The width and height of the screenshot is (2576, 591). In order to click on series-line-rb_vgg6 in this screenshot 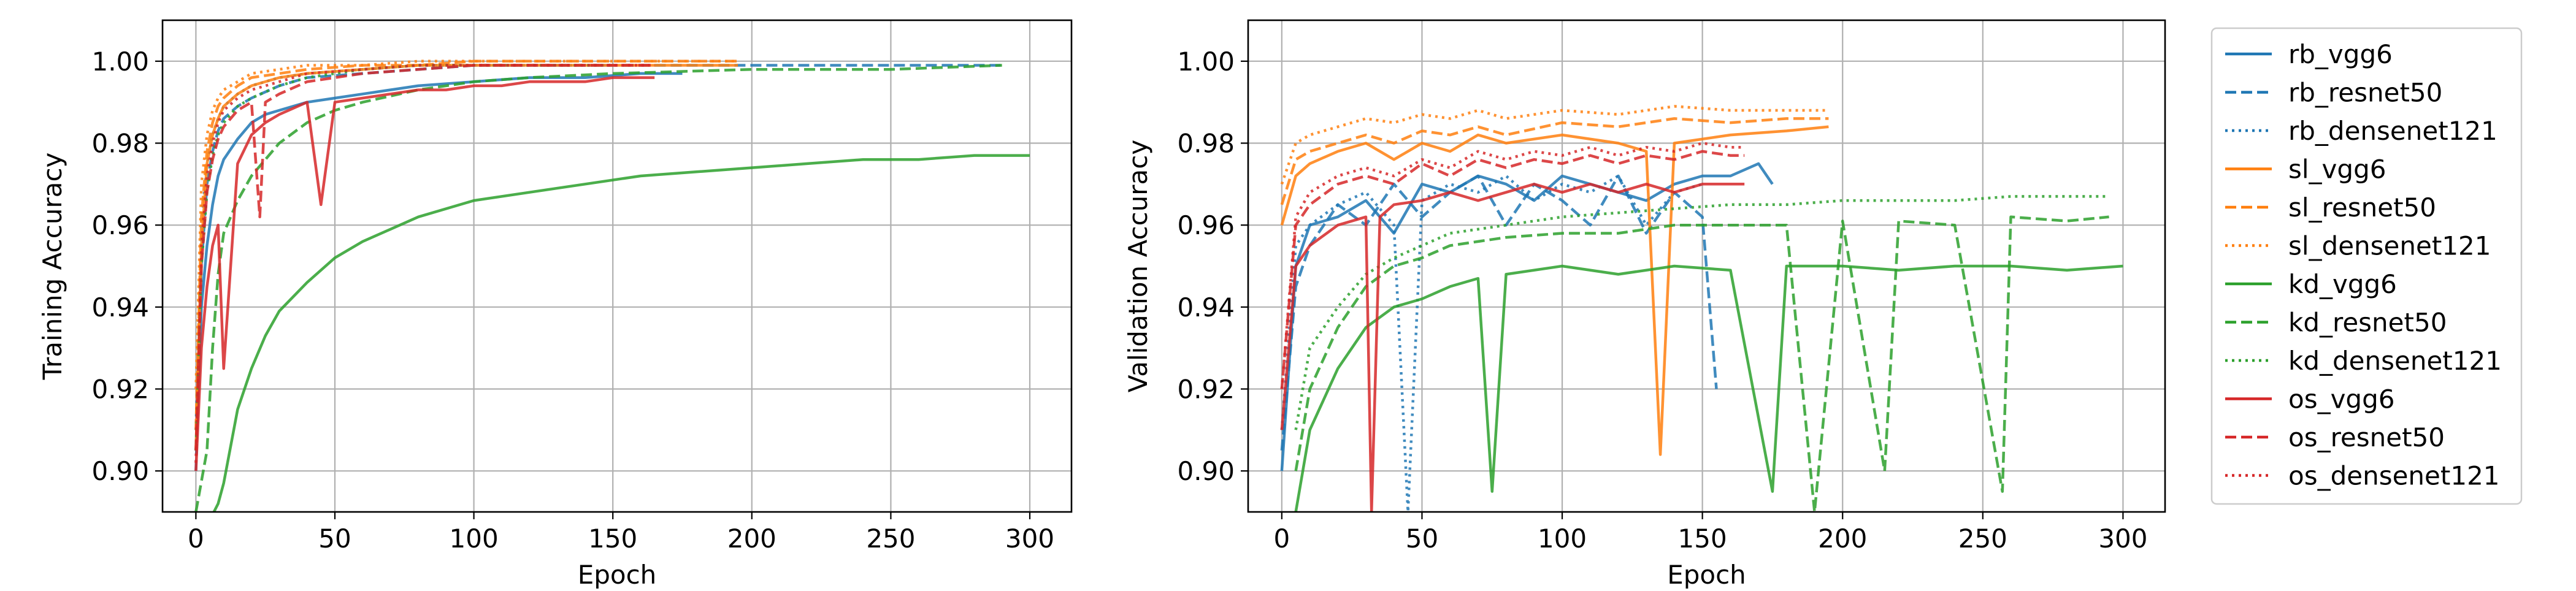, I will do `click(1527, 316)`.